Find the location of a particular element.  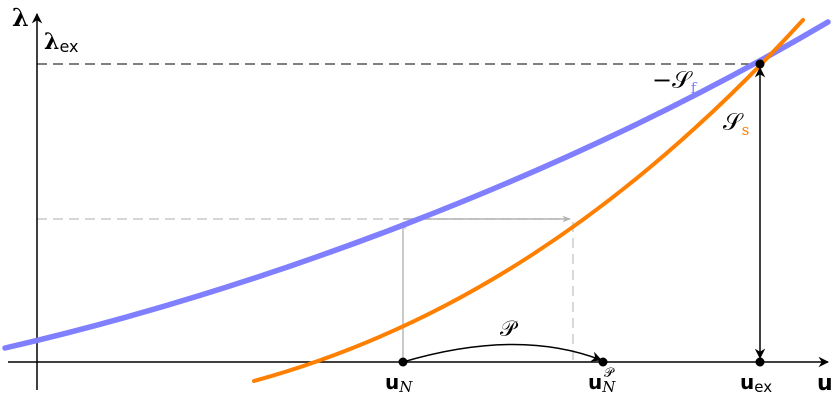

u-n-p-superscript: 𝒫 is located at coordinates (609, 373).